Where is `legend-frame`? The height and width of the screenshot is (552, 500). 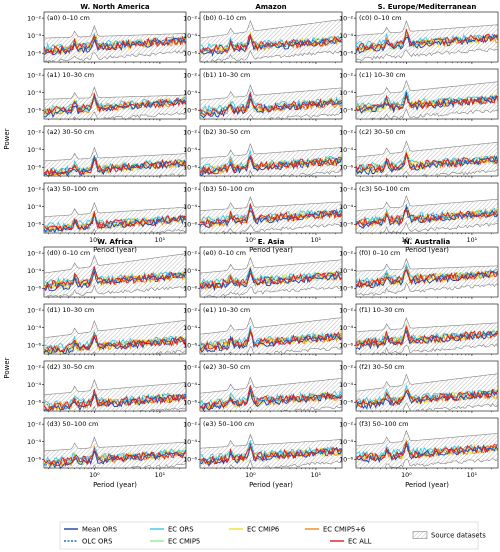 legend-frame is located at coordinates (269, 535).